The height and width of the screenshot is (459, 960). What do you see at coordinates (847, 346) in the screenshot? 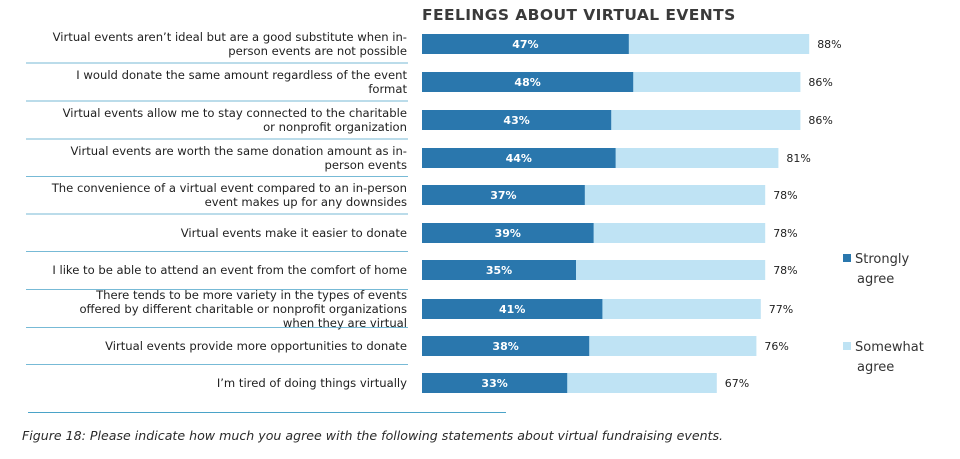
I see `legend-swatch-somewhat-agree` at bounding box center [847, 346].